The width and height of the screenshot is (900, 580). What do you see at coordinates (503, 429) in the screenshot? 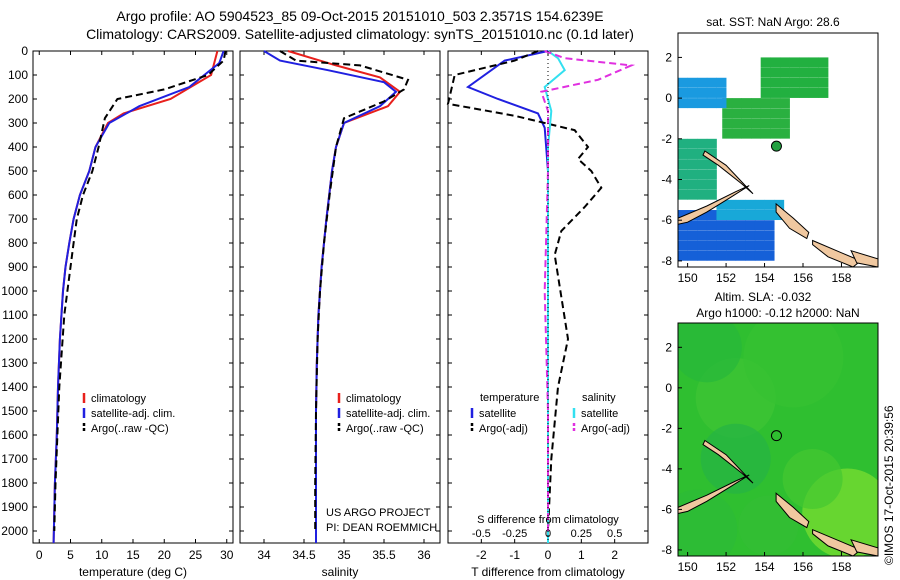
I see `legend-item-label: Argo(-adj)` at bounding box center [503, 429].